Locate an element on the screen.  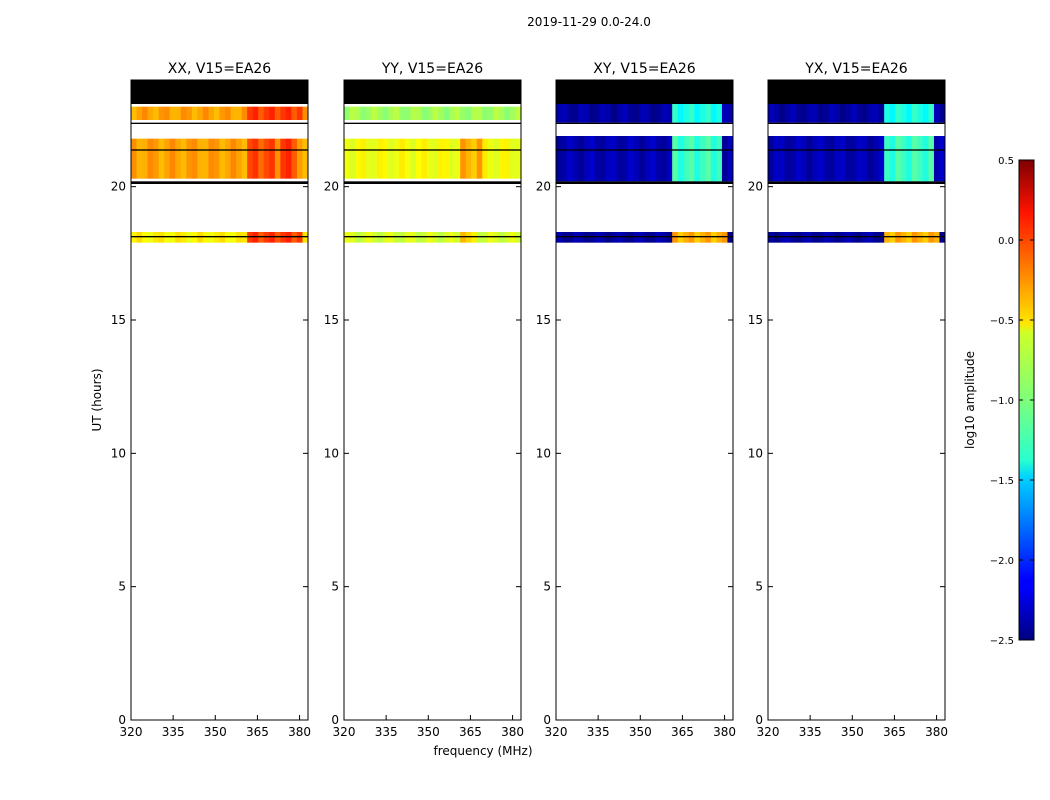
colorbar-label: log10 amplitude is located at coordinates (970, 400).